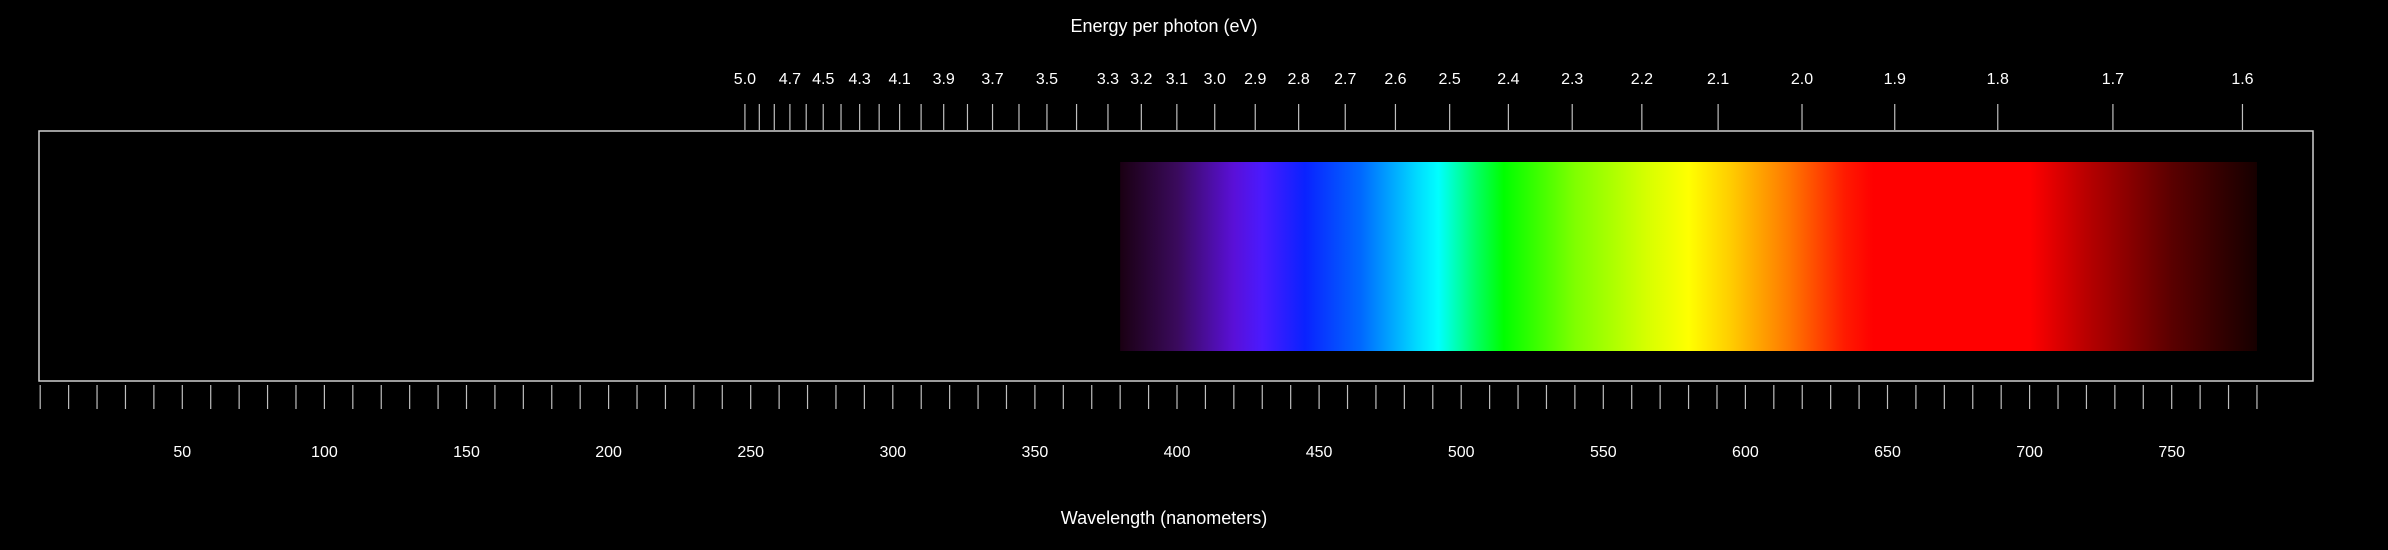 This screenshot has width=2388, height=550. I want to click on energy-tick-label: 2.5, so click(1450, 79).